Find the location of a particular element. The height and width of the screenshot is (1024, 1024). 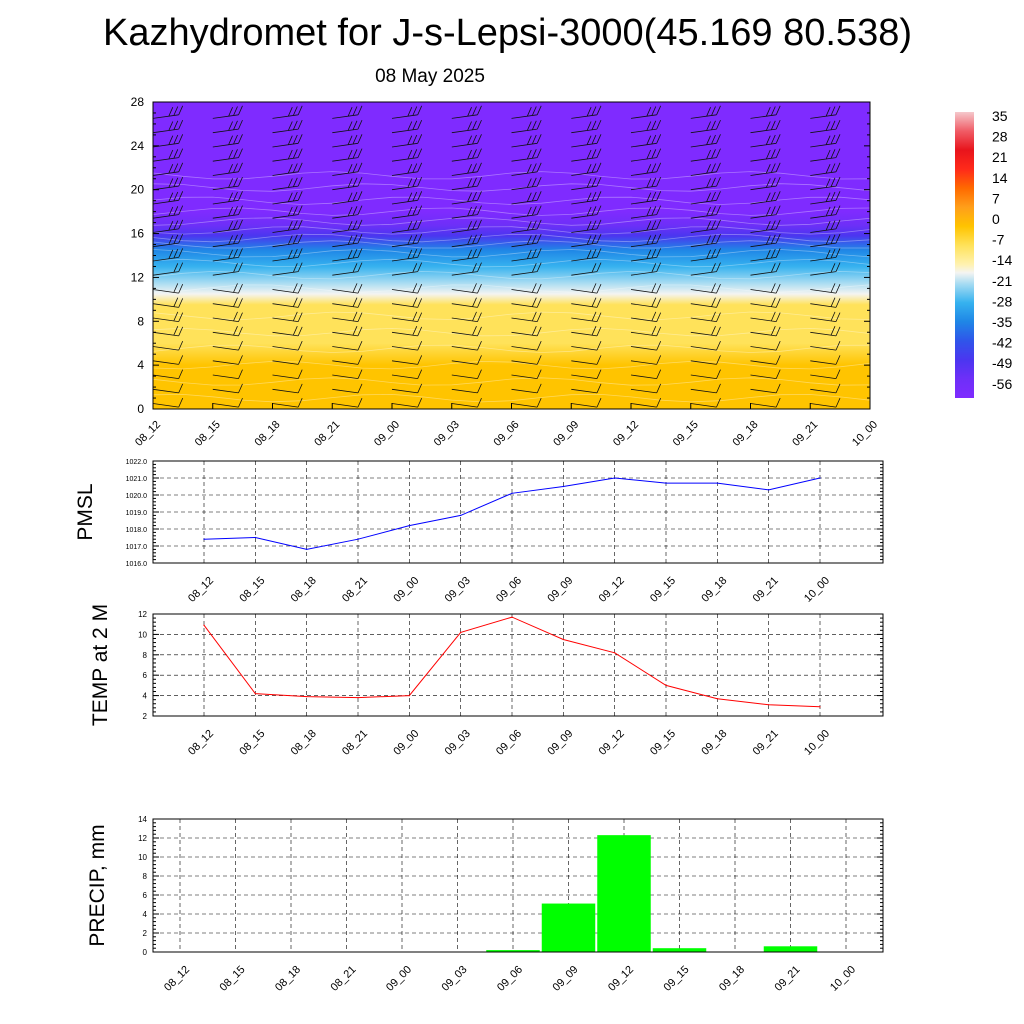

x-tick-label: 09_15 is located at coordinates (677, 979).